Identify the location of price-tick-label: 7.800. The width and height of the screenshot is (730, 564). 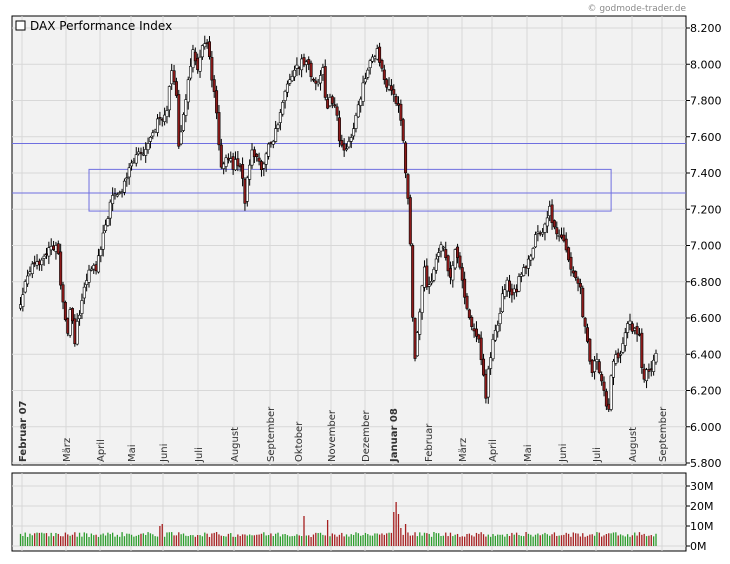
(706, 101).